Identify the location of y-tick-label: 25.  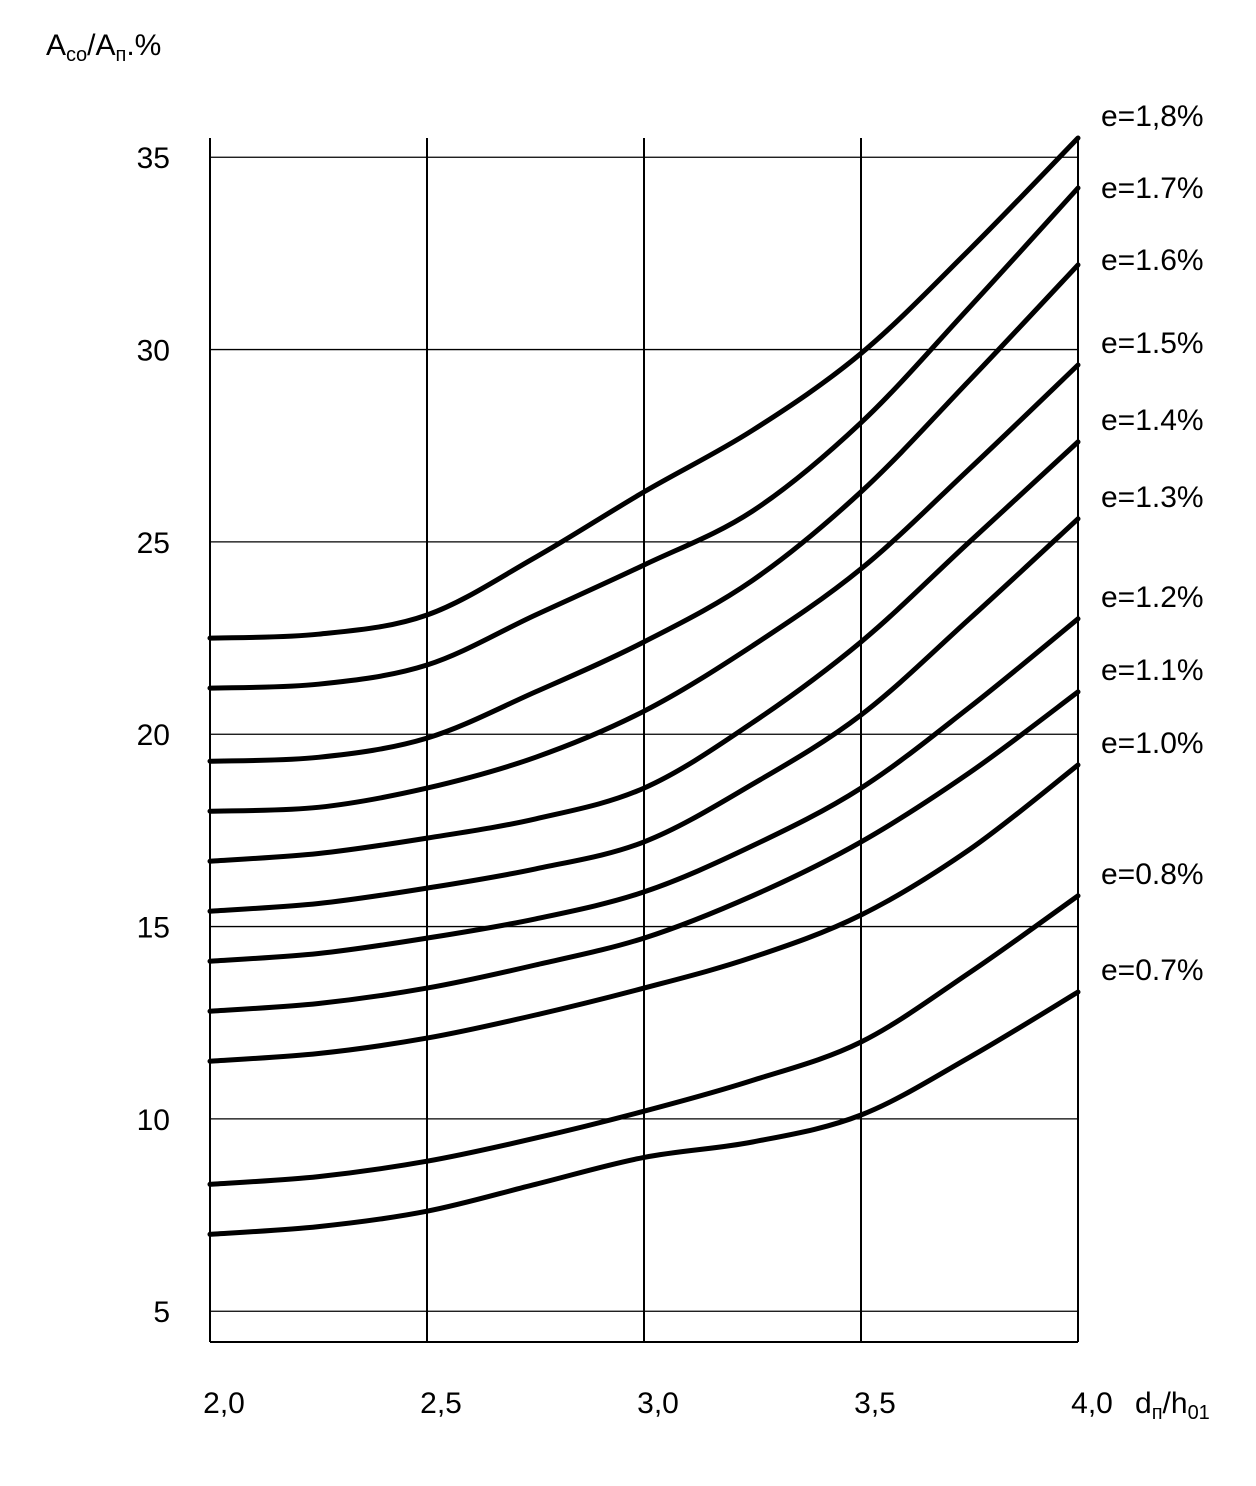
(153, 543).